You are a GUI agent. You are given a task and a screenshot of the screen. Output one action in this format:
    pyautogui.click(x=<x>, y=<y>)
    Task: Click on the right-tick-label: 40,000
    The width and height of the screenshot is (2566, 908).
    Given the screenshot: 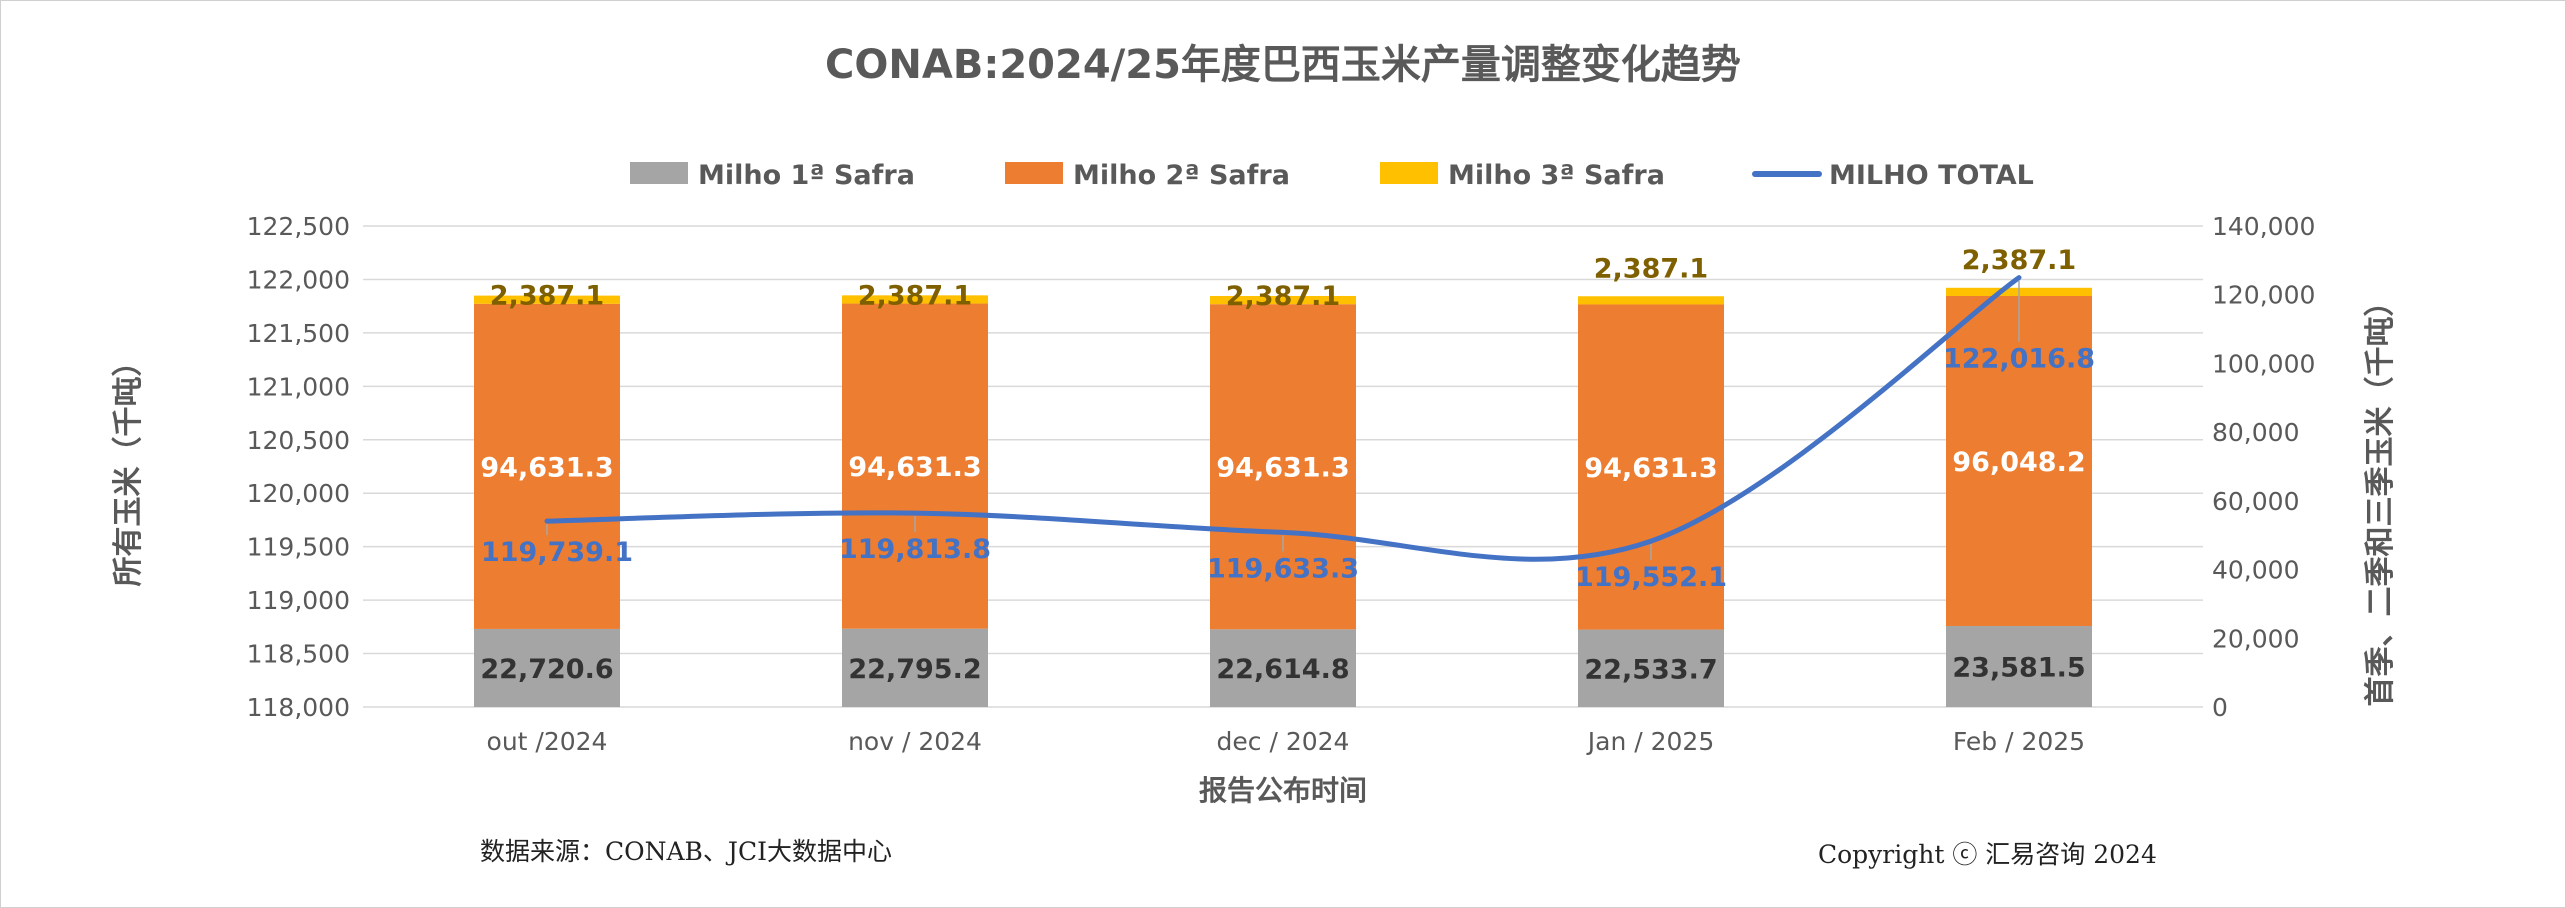 What is the action you would take?
    pyautogui.click(x=2255, y=570)
    